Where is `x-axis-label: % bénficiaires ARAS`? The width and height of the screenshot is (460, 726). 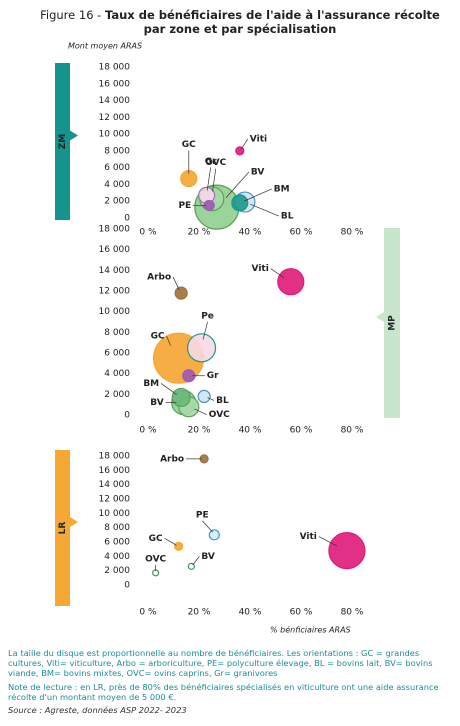
x-axis-label: % bénficiaires ARAS is located at coordinates (310, 630).